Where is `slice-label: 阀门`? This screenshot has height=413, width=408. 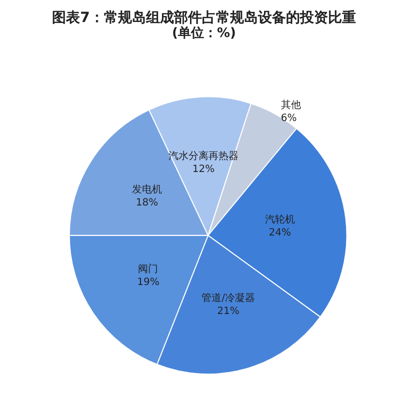
slice-label: 阀门 is located at coordinates (148, 269).